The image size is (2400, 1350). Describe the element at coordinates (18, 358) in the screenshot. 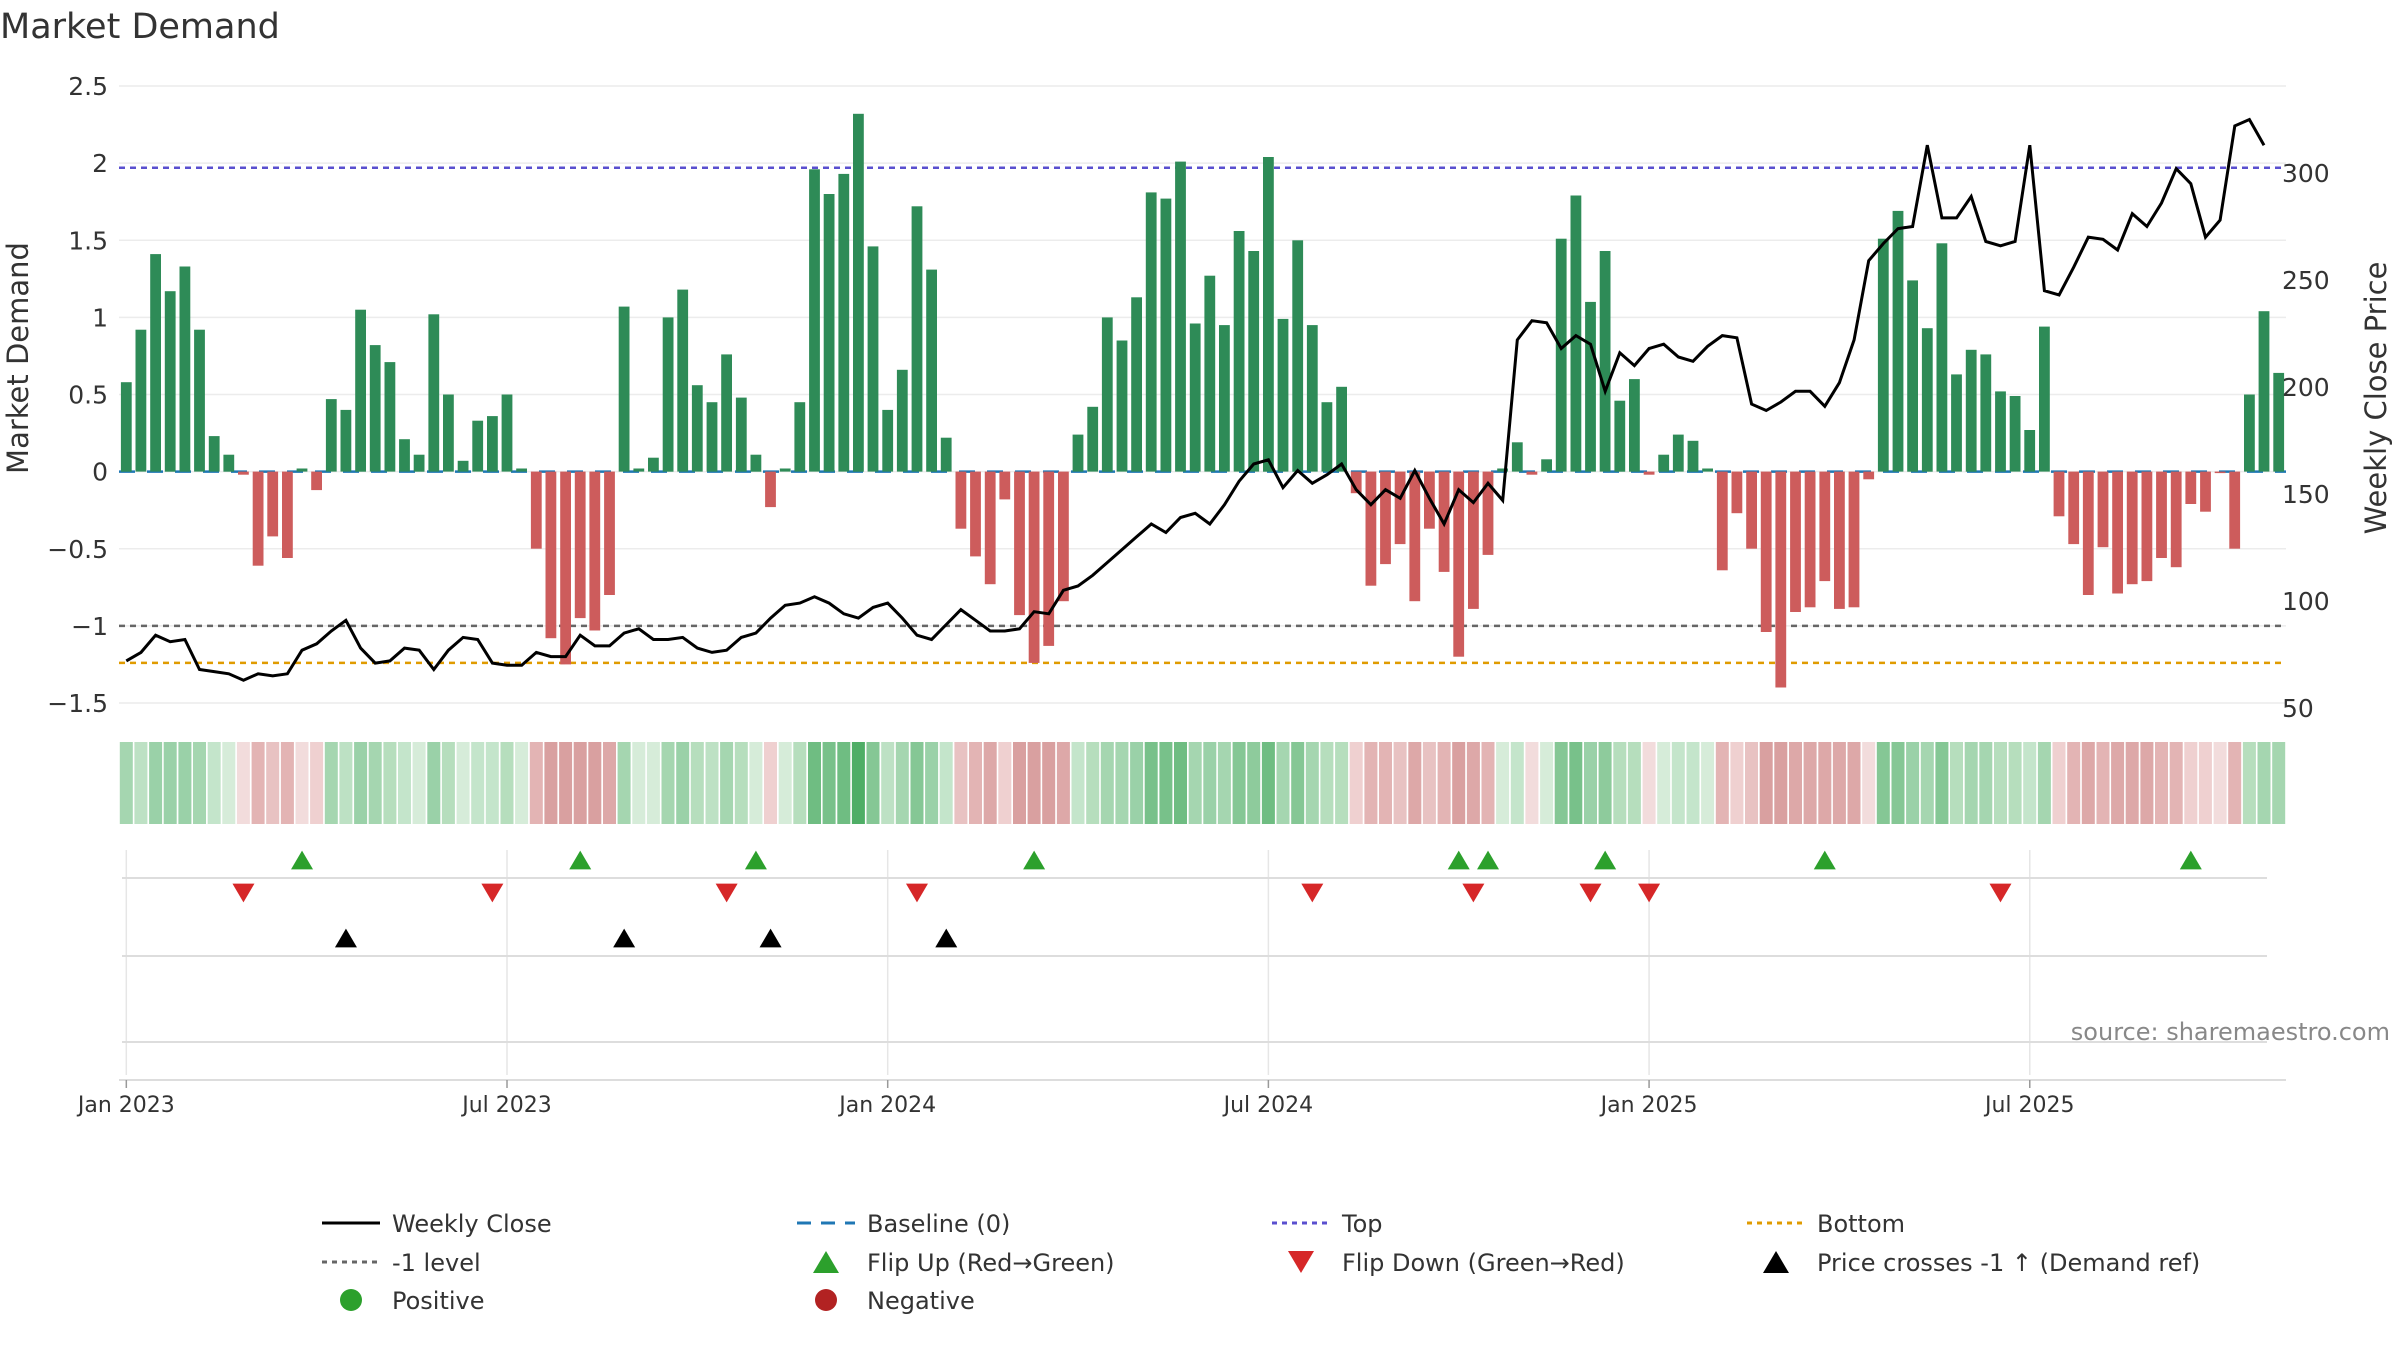

I see `y-axis-label: Market Demand` at that location.